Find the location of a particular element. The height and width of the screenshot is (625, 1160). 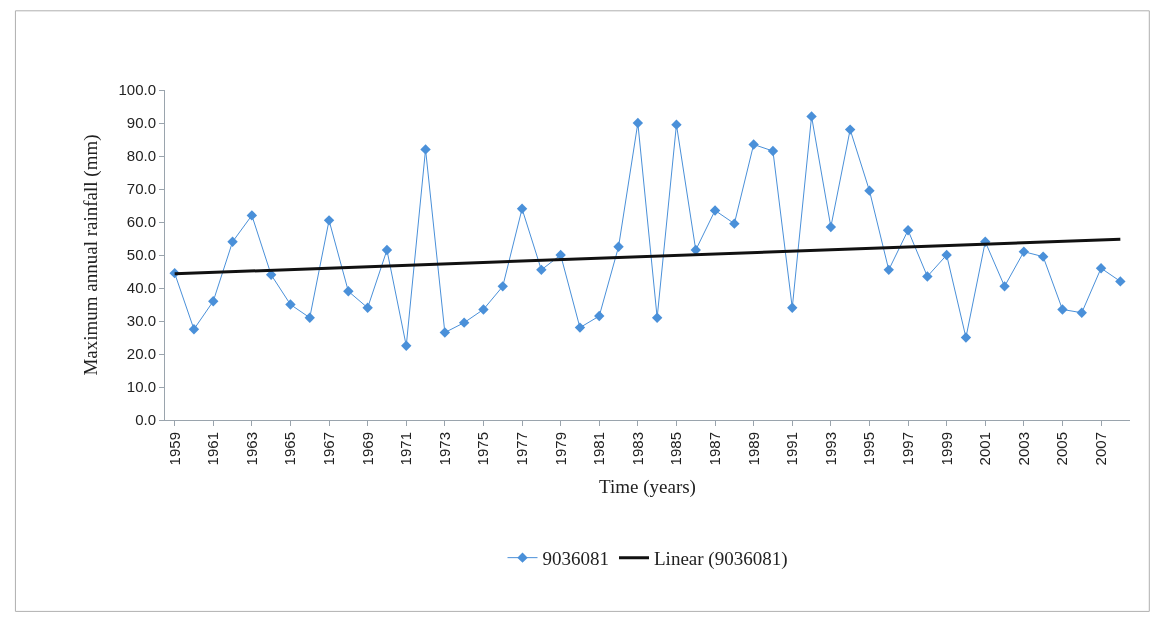

legend-label: Linear (9036081) is located at coordinates (721, 559).